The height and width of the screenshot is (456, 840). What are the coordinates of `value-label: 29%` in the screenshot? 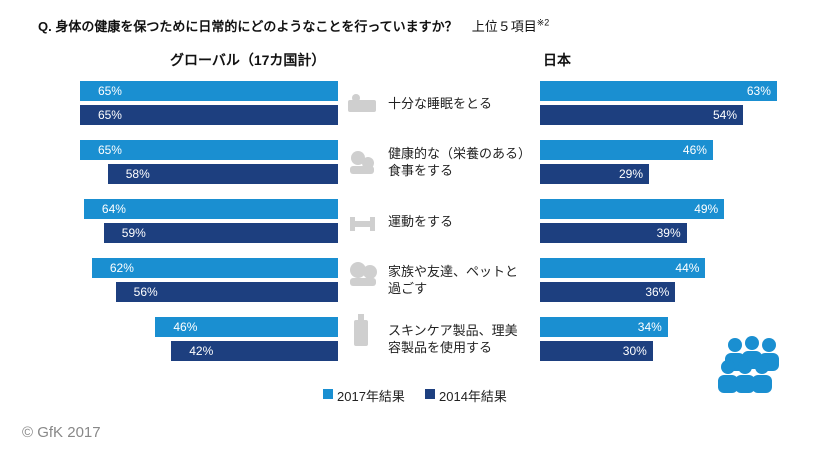 It's located at (631, 174).